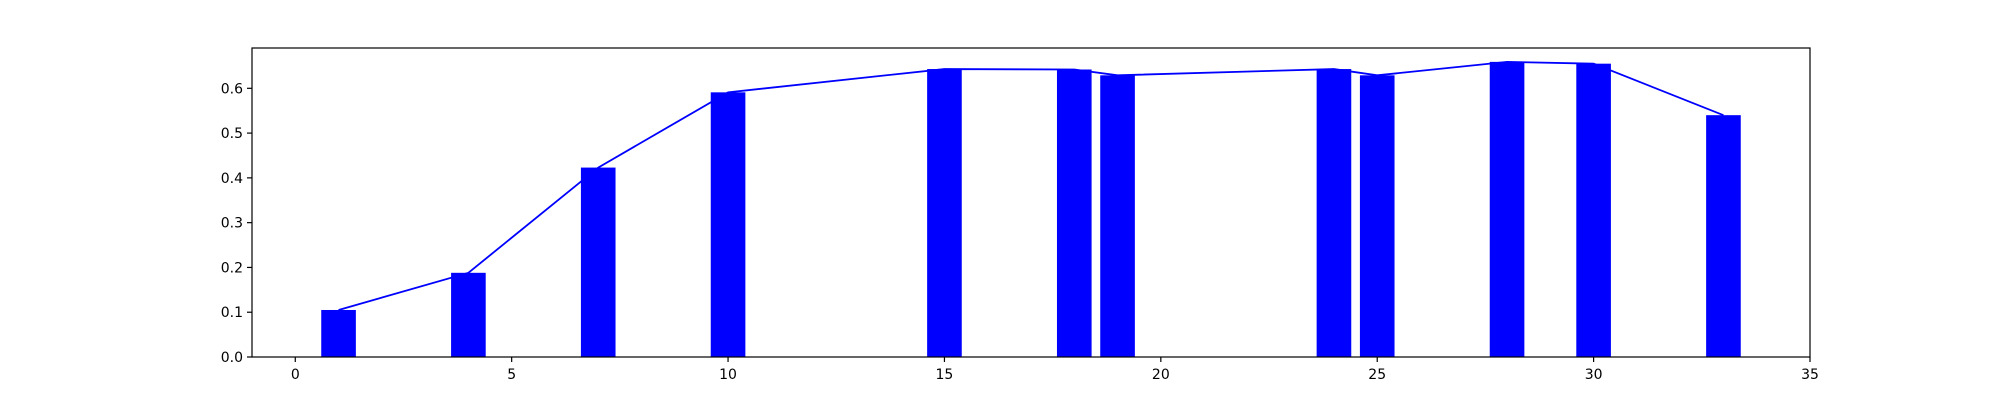 The height and width of the screenshot is (400, 2000). Describe the element at coordinates (295, 375) in the screenshot. I see `x-tick-label: 0` at that location.